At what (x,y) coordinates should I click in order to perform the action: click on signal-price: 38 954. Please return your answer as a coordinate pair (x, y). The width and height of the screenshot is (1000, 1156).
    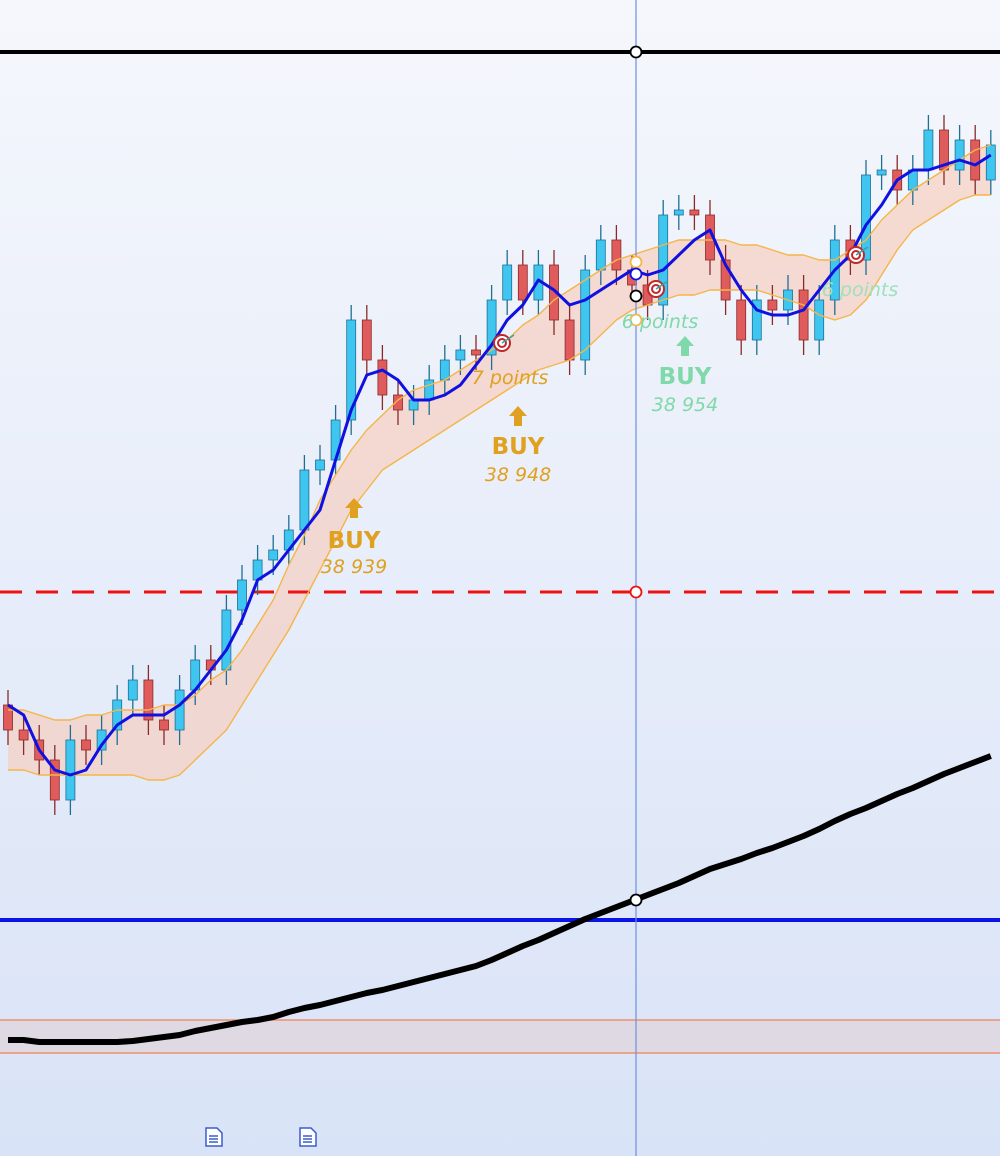
    Looking at the image, I should click on (685, 405).